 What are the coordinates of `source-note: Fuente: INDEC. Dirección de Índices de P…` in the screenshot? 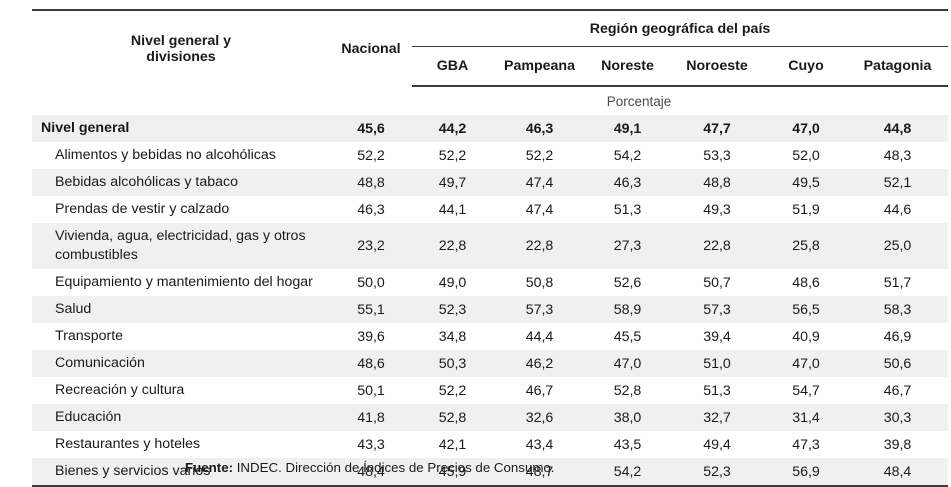 It's located at (370, 467).